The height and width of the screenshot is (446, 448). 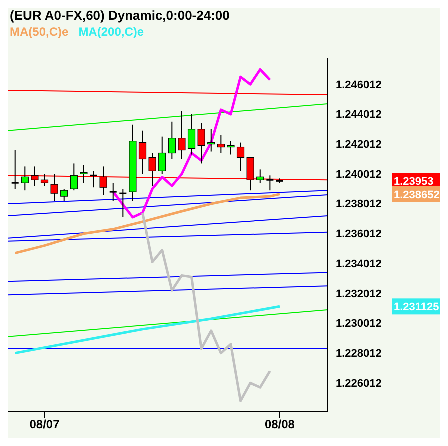 I want to click on y-tick-label: 1.232012, so click(x=359, y=294).